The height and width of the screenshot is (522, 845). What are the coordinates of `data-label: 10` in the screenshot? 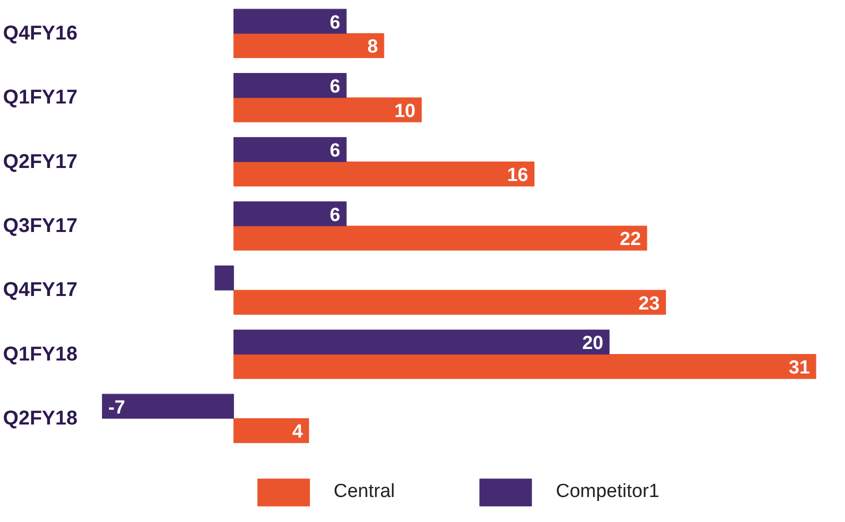 It's located at (405, 111).